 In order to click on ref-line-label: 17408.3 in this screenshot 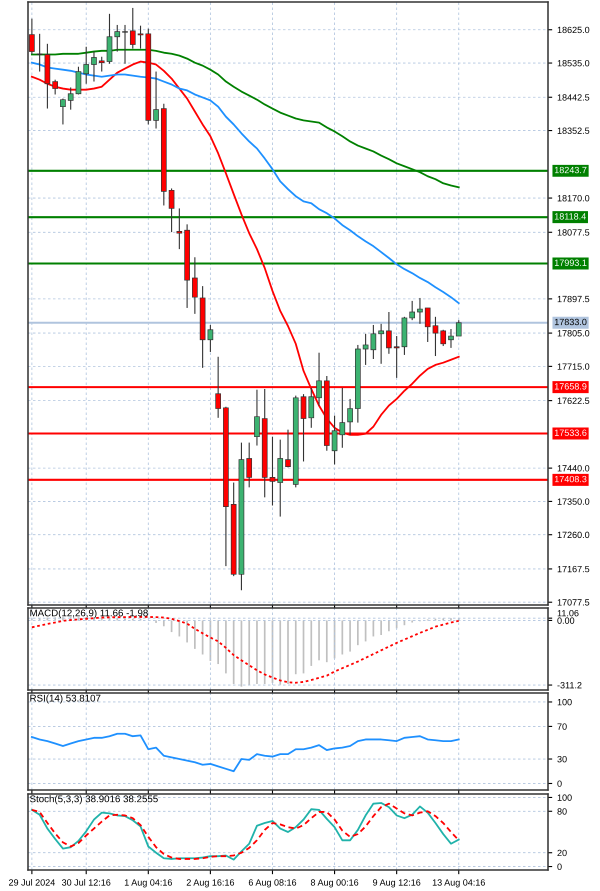, I will do `click(570, 479)`.